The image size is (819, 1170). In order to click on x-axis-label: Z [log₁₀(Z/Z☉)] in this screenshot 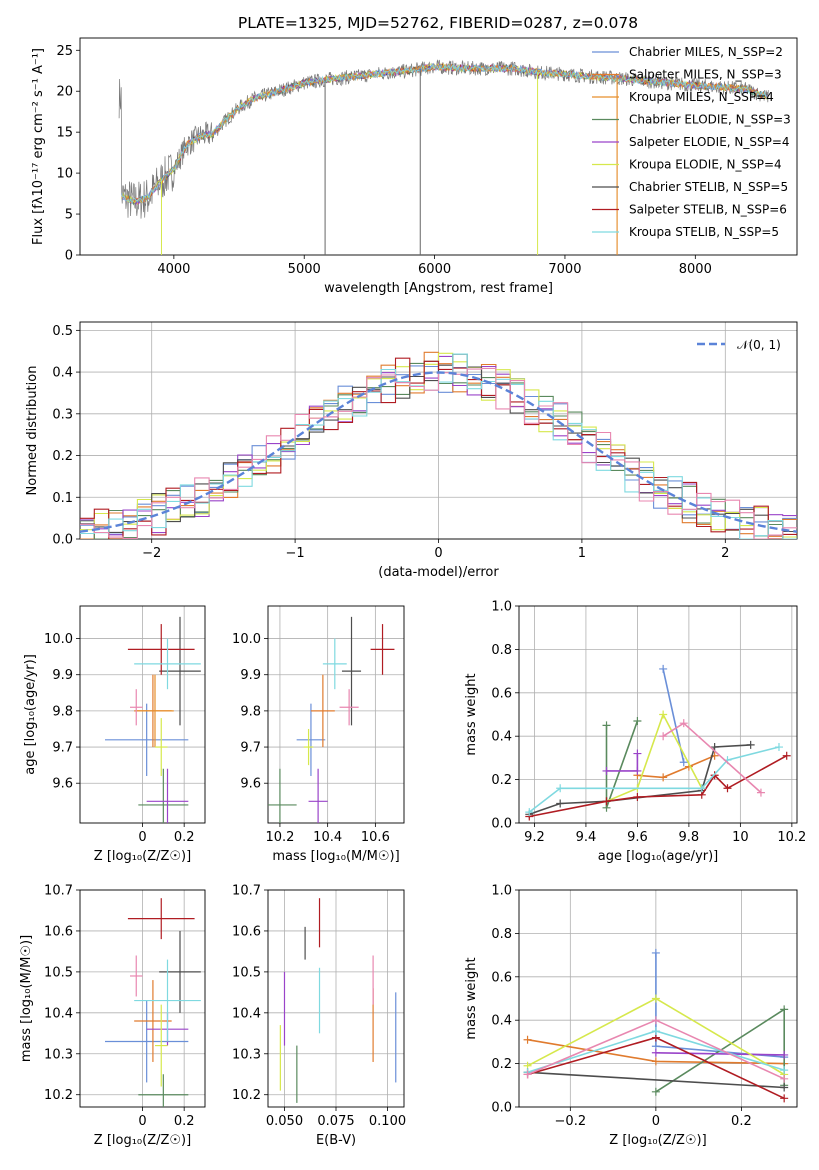, I will do `click(142, 856)`.